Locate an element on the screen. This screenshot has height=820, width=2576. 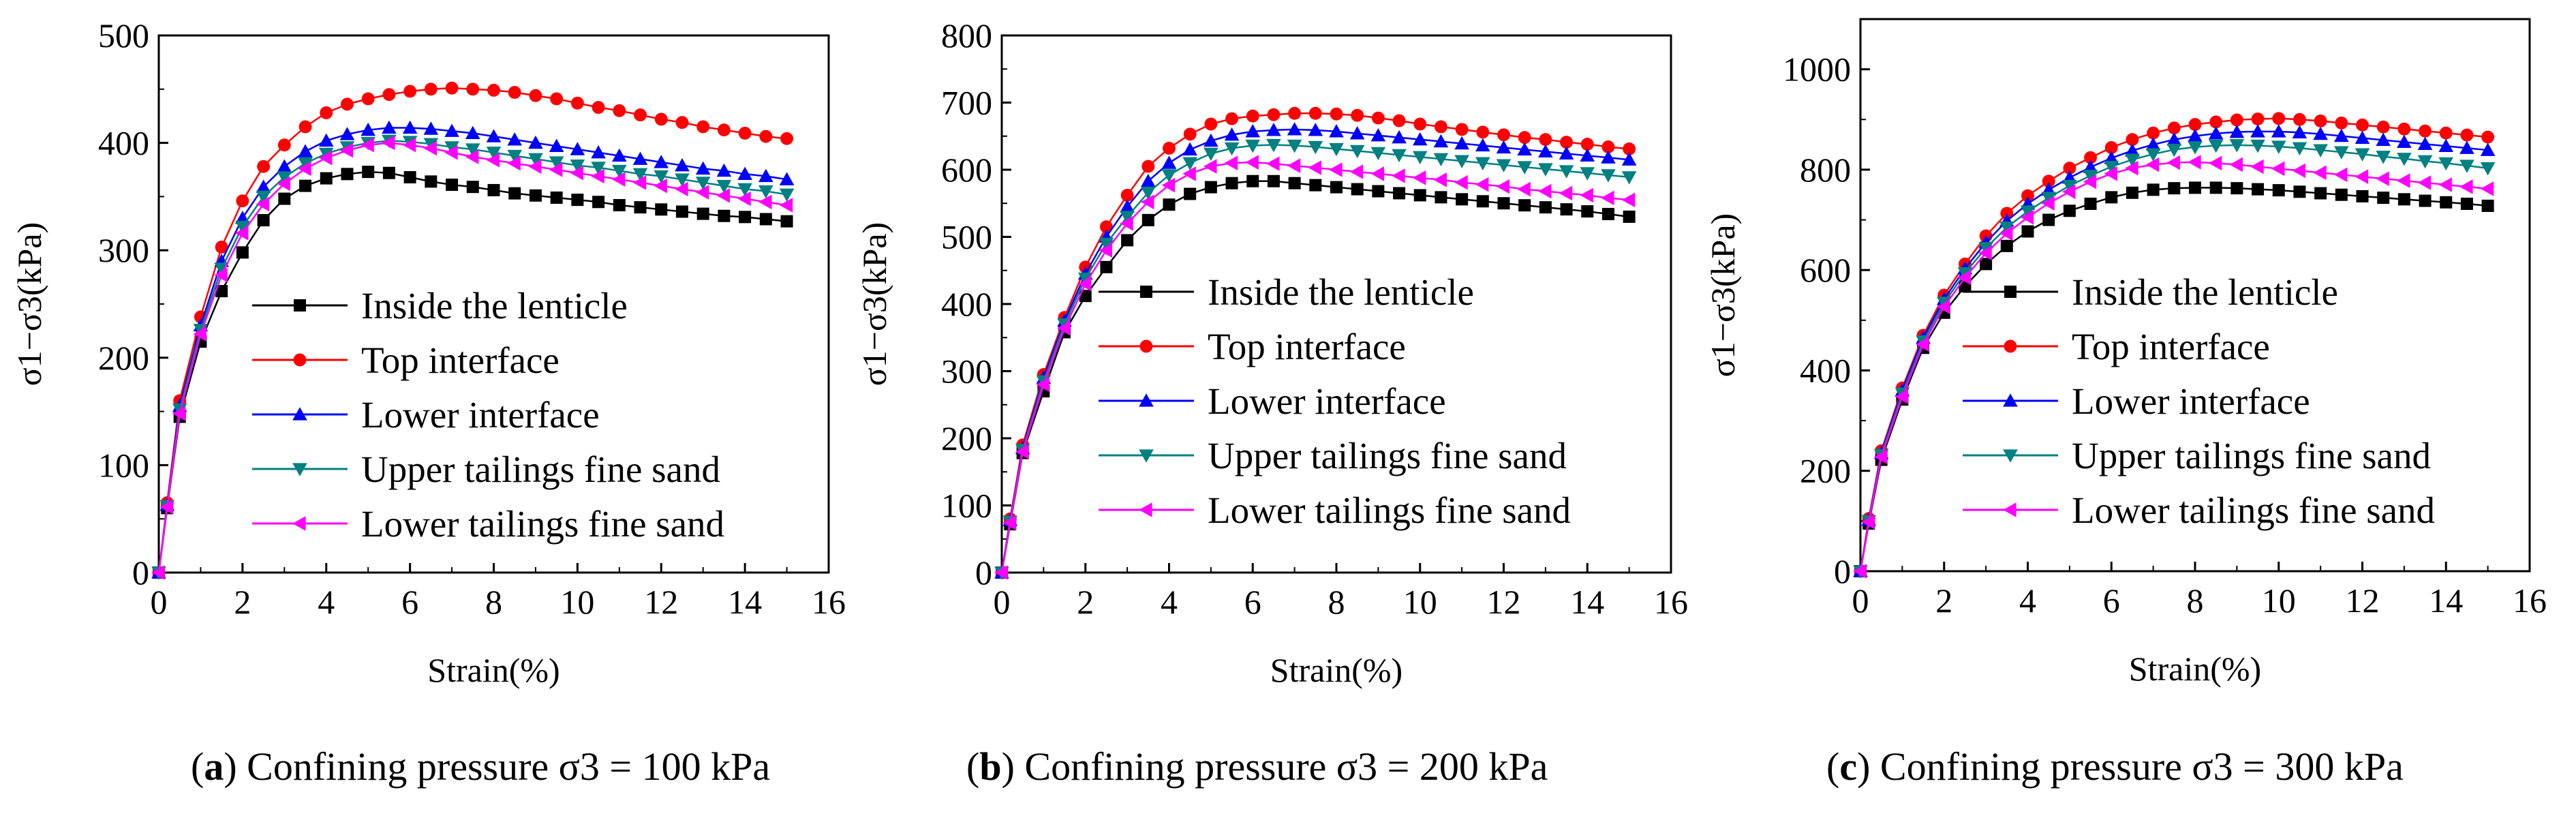
x-tick-label-b-4: 8 is located at coordinates (1336, 602).